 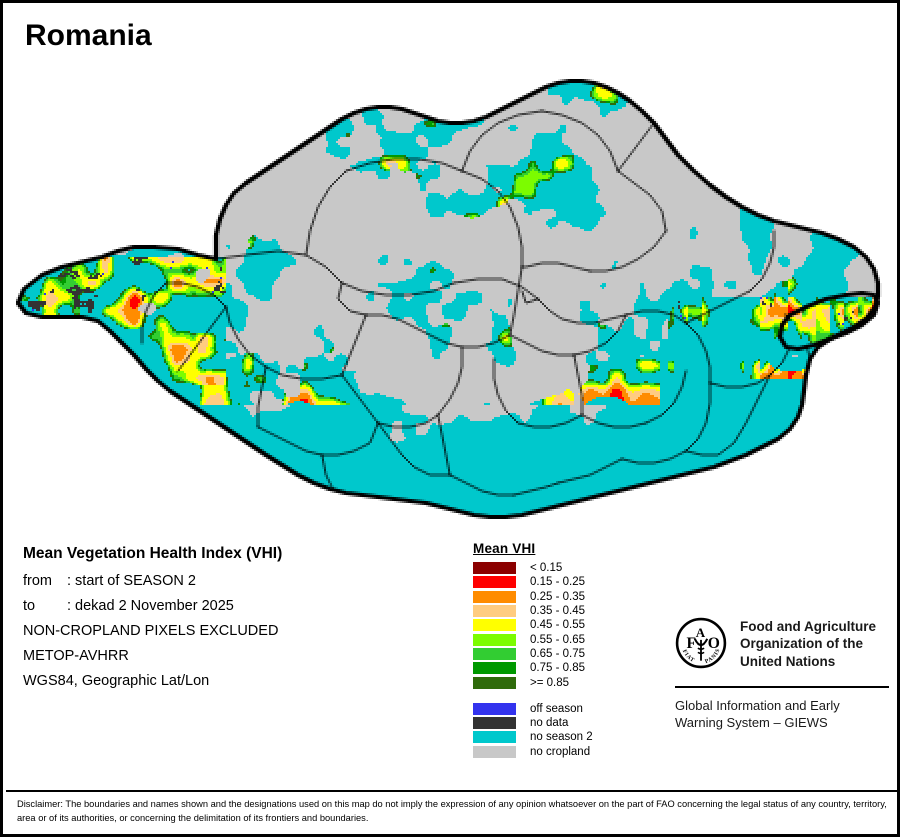 I want to click on metadata-title: Mean Vegetation Health Index (VHI), so click(x=153, y=553).